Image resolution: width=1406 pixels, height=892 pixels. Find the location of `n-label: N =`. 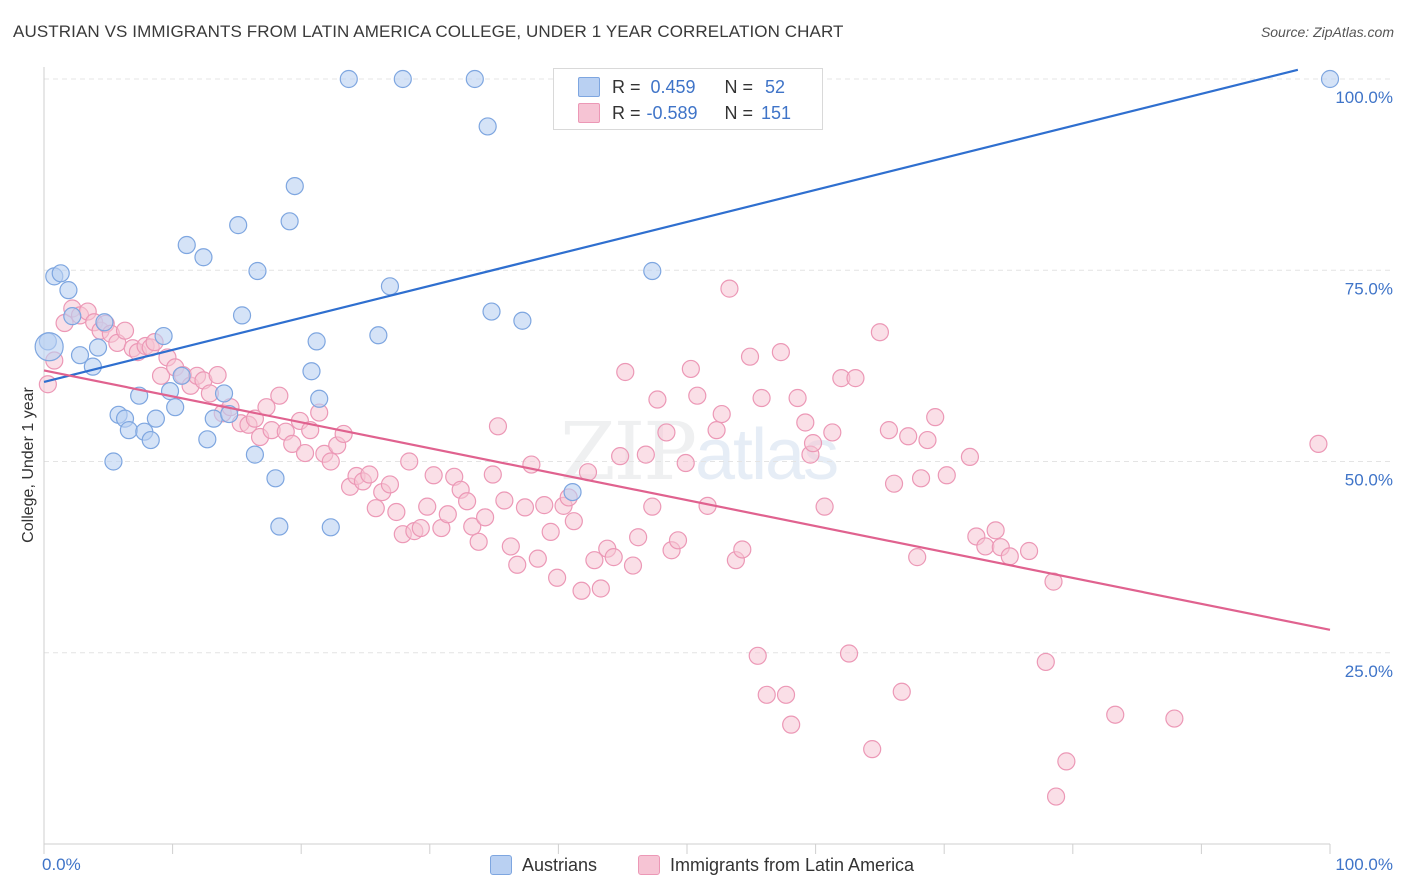

n-label: N = is located at coordinates (739, 112).